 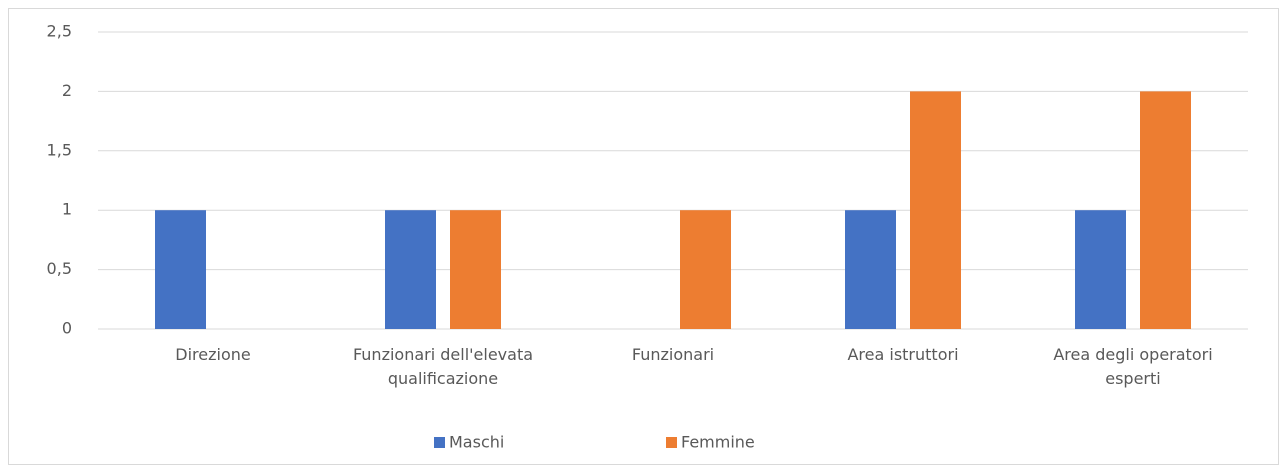 What do you see at coordinates (67, 90) in the screenshot?
I see `y-tick-label: 2` at bounding box center [67, 90].